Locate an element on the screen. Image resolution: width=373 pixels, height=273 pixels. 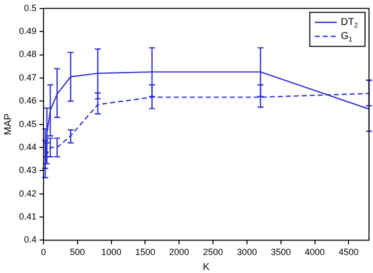
y-tick-label: 0.43 is located at coordinates (27, 170).